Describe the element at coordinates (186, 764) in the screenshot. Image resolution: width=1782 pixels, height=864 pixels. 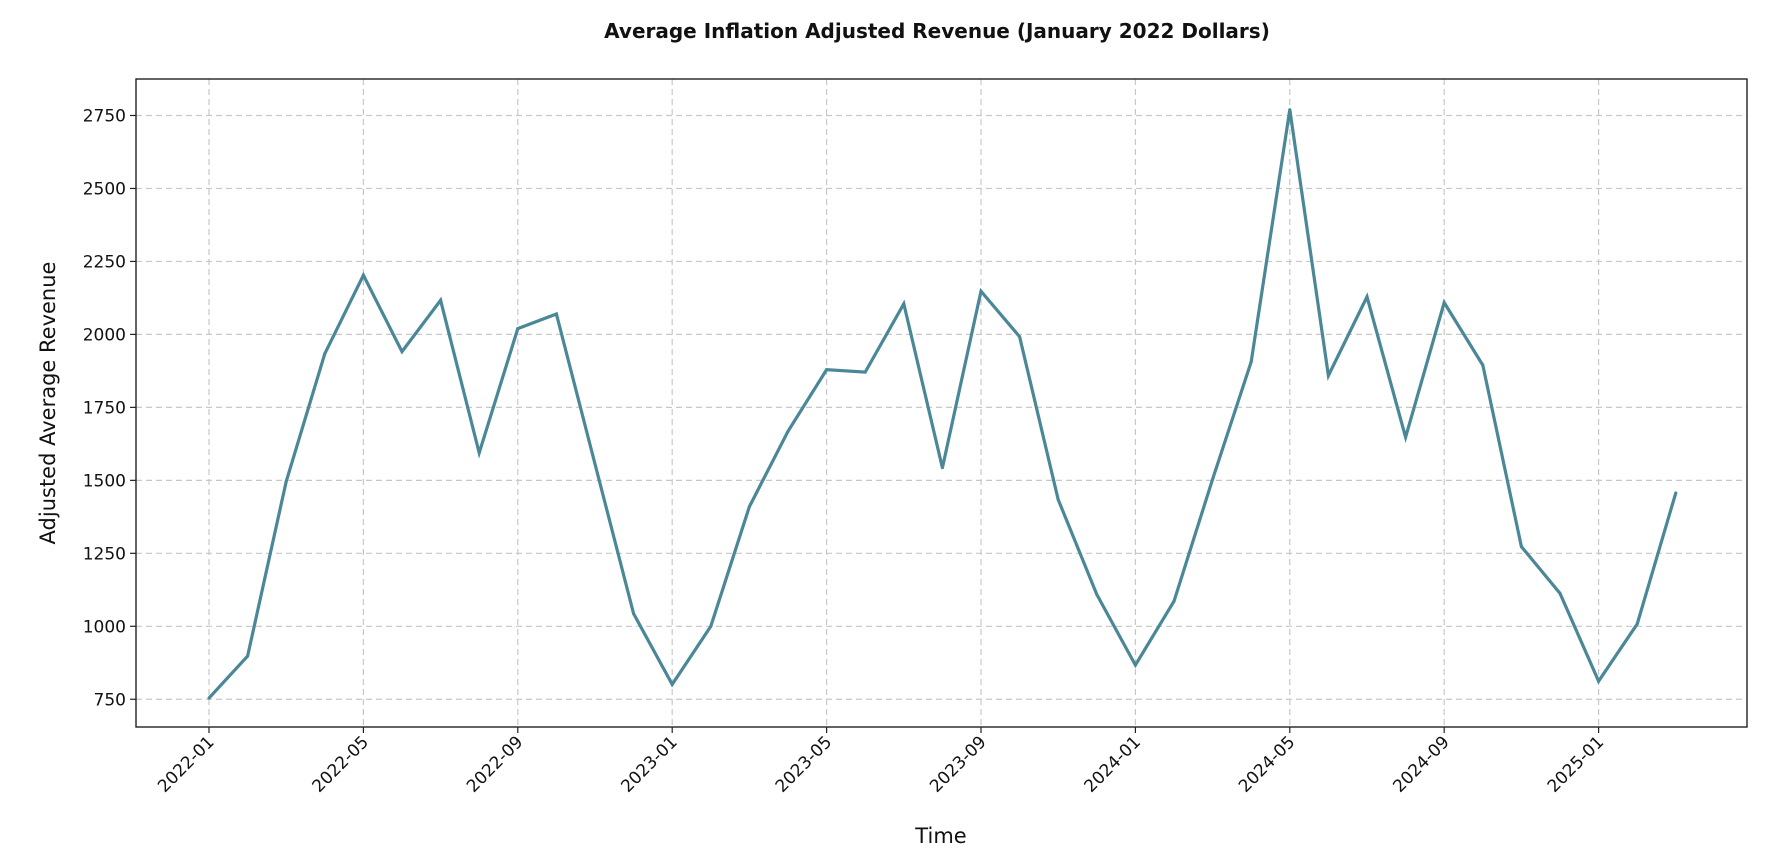
I see `x-tick-label: 2022-01` at that location.